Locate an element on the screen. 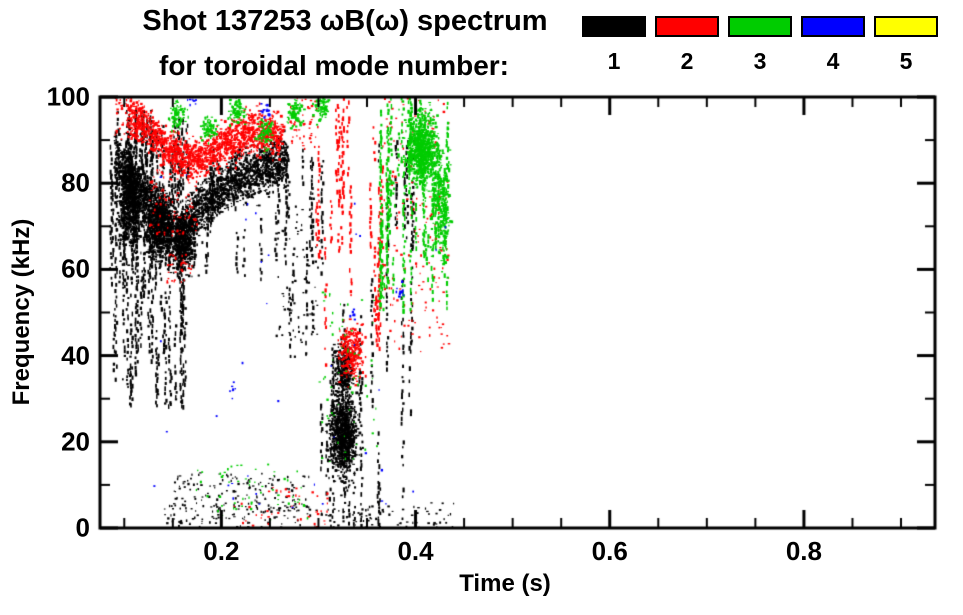 Image resolution: width=963 pixels, height=615 pixels. figure-title: Shot 137253 ωB(ω) spectrum is located at coordinates (345, 21).